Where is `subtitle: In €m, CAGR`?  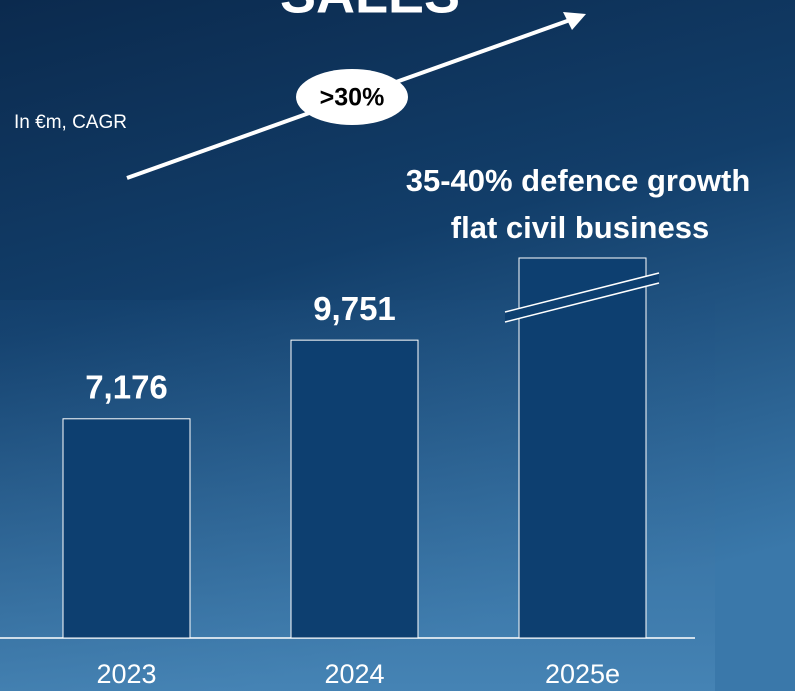
subtitle: In €m, CAGR is located at coordinates (70, 122).